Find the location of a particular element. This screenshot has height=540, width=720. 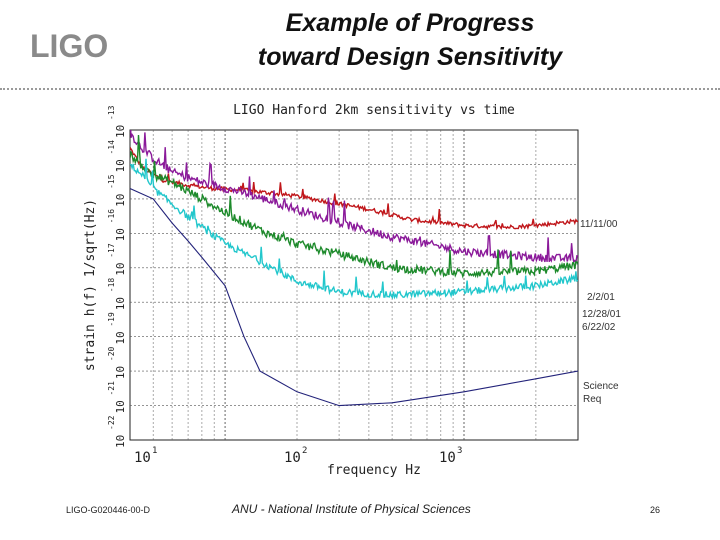

y-tick-group: 10-20 is located at coordinates (117, 362).